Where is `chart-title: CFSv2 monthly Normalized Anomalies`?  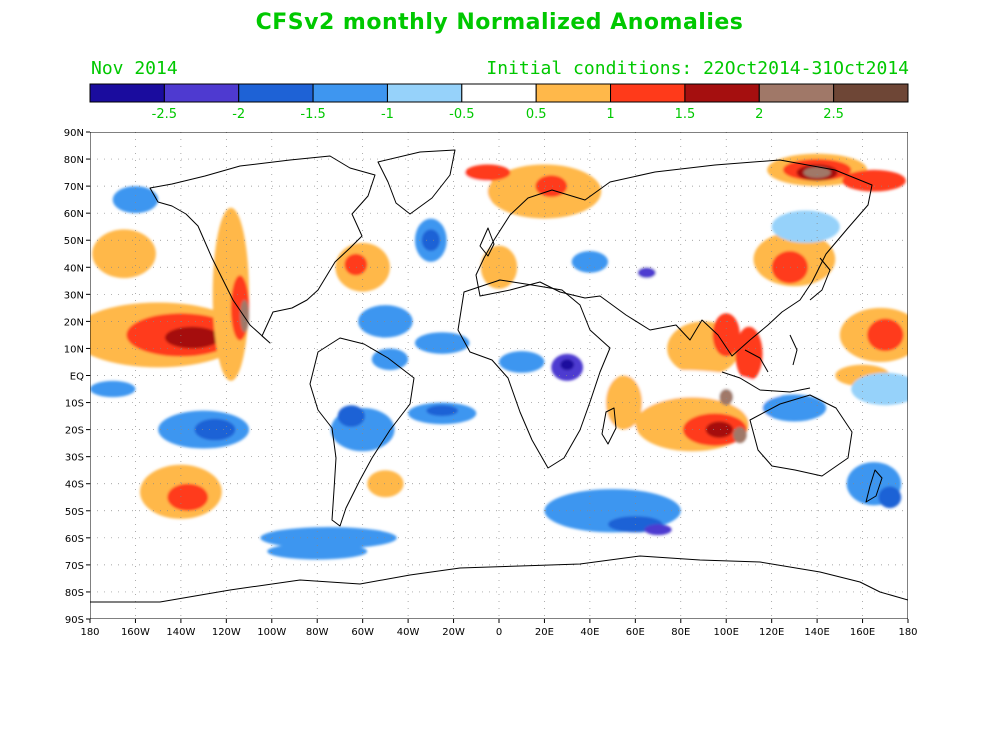
chart-title: CFSv2 monthly Normalized Anomalies is located at coordinates (499, 22).